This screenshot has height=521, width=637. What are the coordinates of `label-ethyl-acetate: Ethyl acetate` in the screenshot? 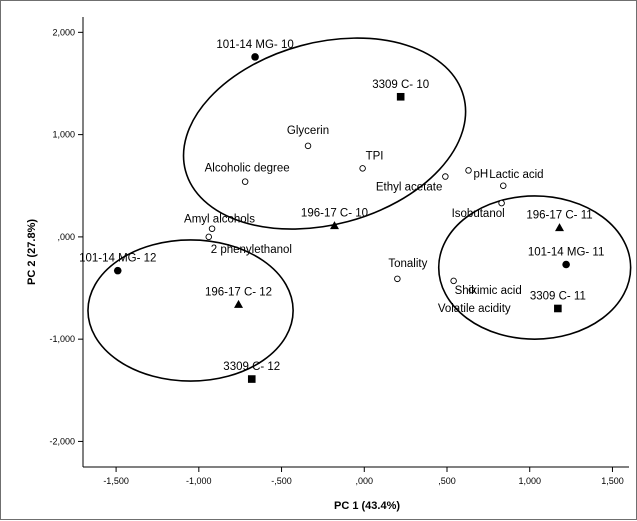 It's located at (409, 188).